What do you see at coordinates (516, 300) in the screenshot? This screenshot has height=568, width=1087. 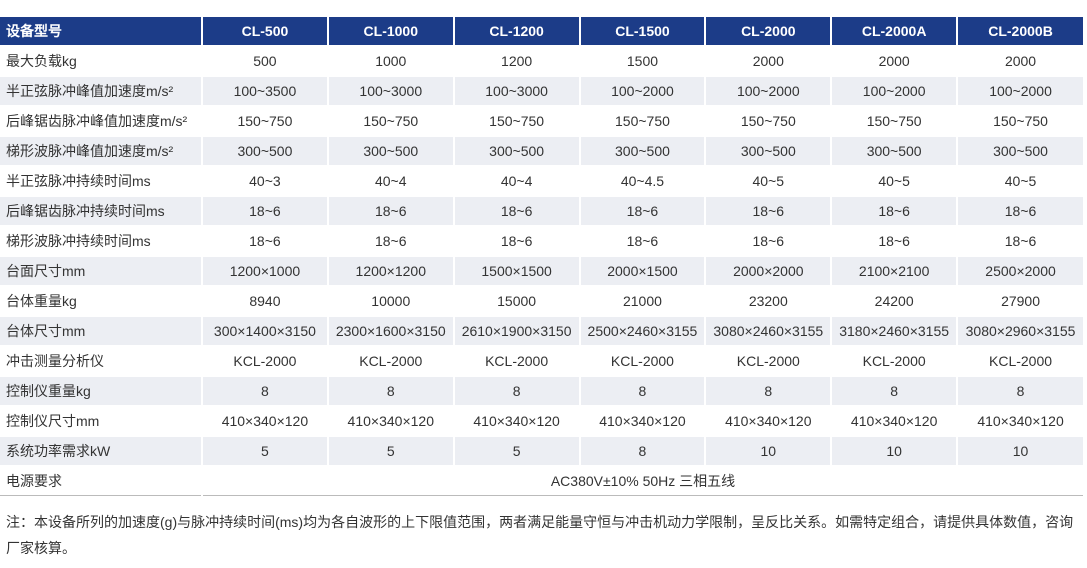 I see `cell: 15000` at bounding box center [516, 300].